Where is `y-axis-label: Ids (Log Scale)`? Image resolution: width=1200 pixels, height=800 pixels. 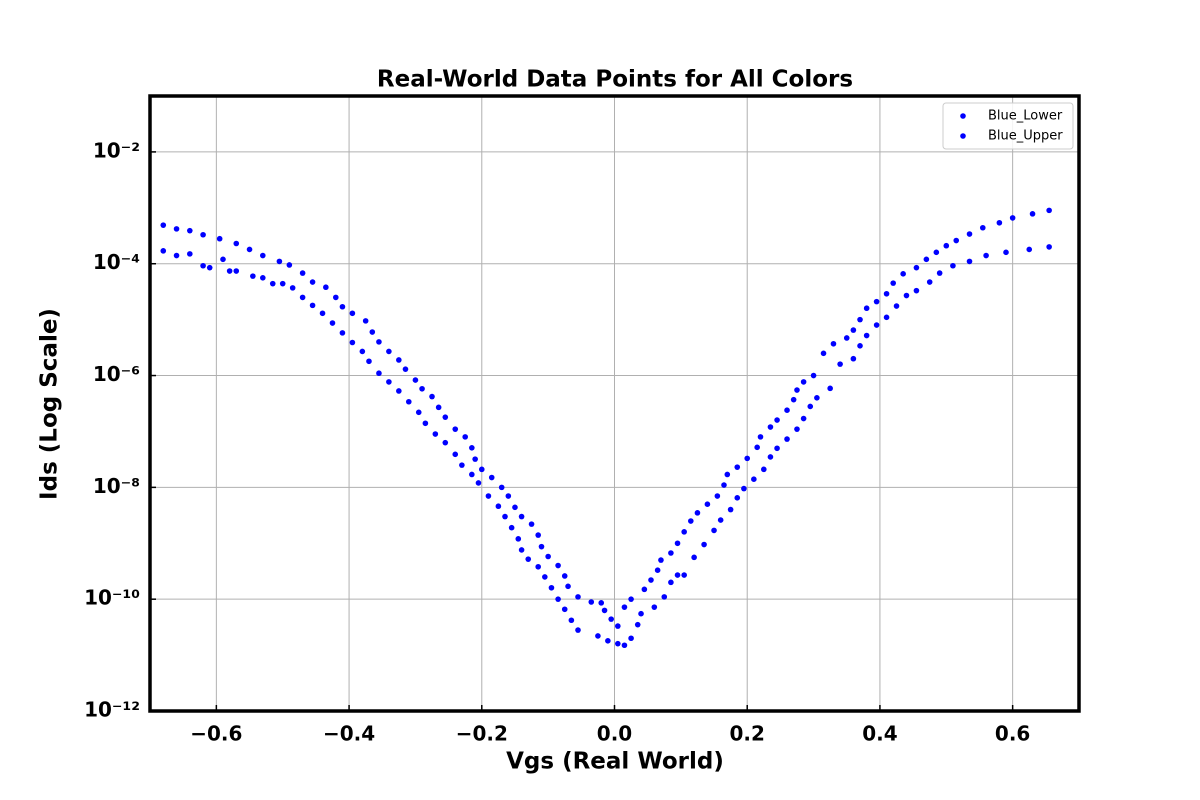 y-axis-label: Ids (Log Scale) is located at coordinates (50, 404).